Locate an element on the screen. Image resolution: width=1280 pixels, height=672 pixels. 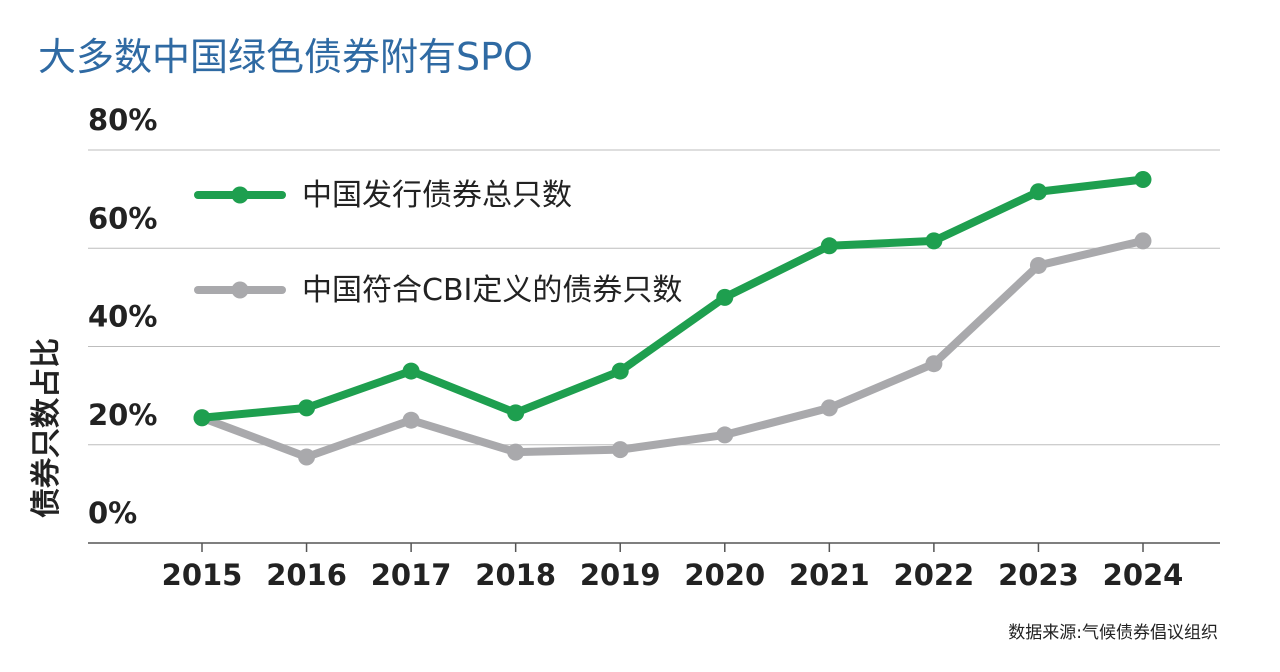
y-tick-label: 80% is located at coordinates (122, 120).